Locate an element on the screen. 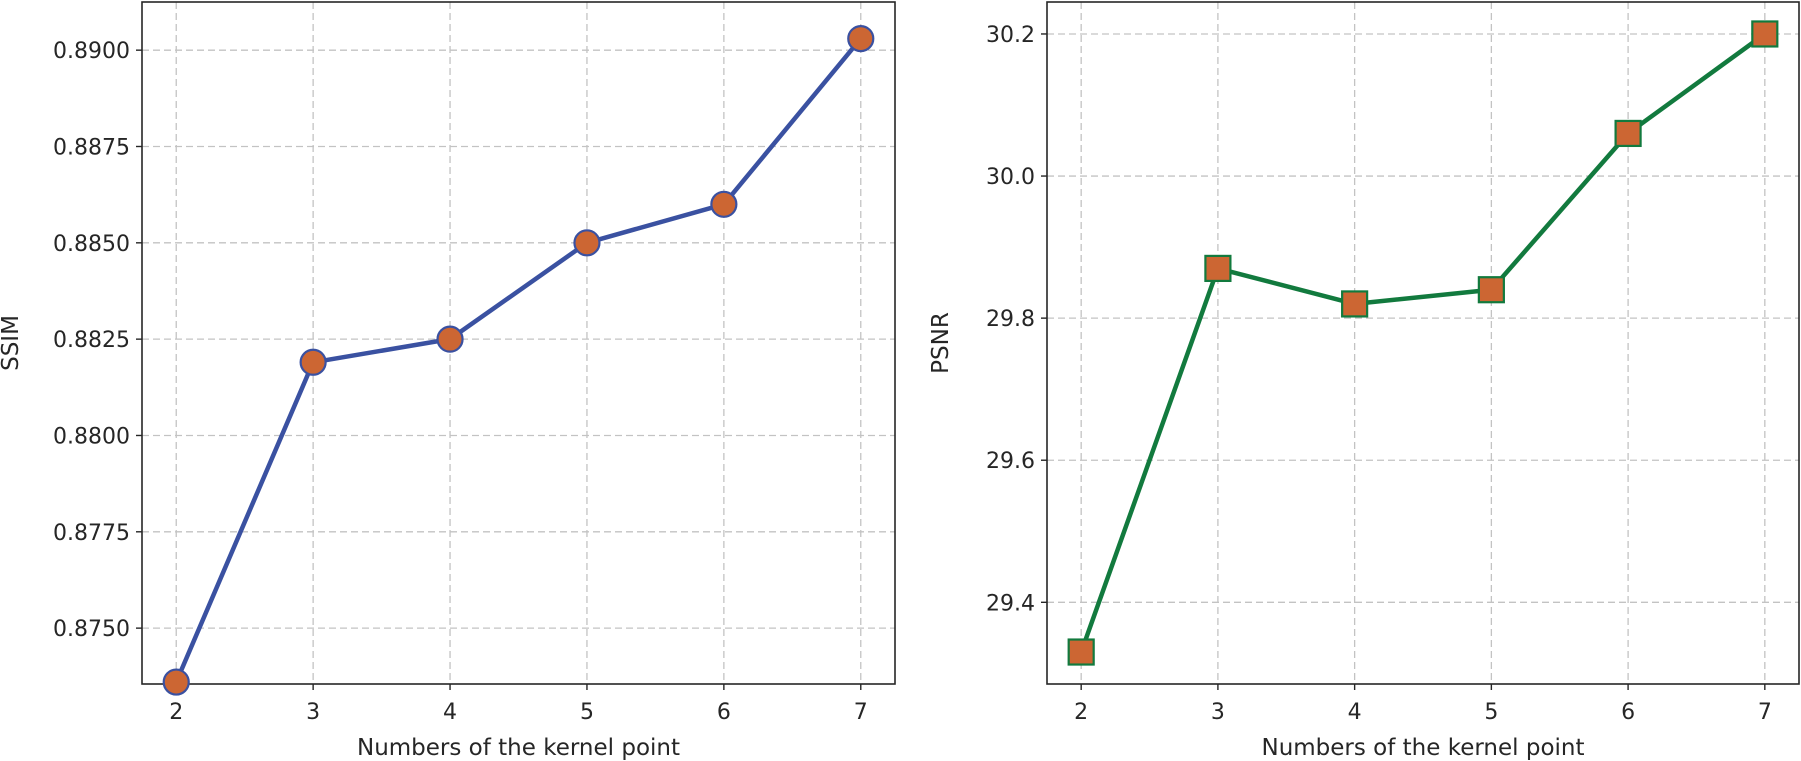 The width and height of the screenshot is (1801, 761). ssim-x-tick-label: 4 is located at coordinates (450, 712).